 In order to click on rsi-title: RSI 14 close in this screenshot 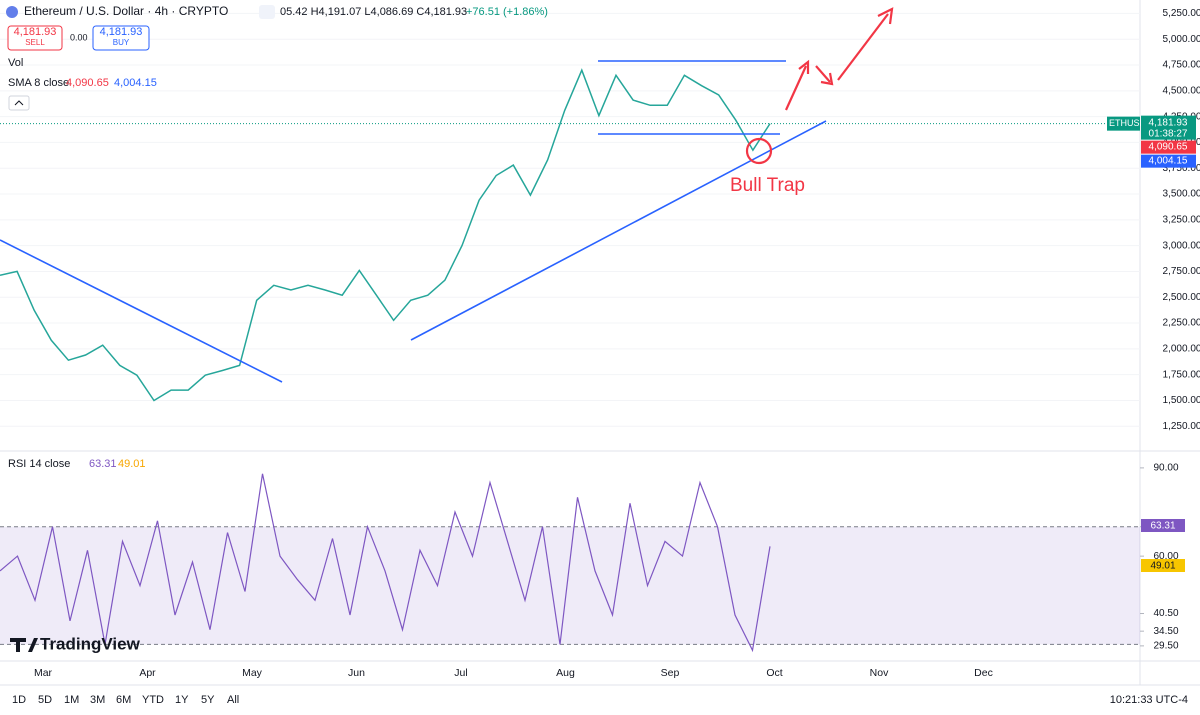, I will do `click(39, 464)`.